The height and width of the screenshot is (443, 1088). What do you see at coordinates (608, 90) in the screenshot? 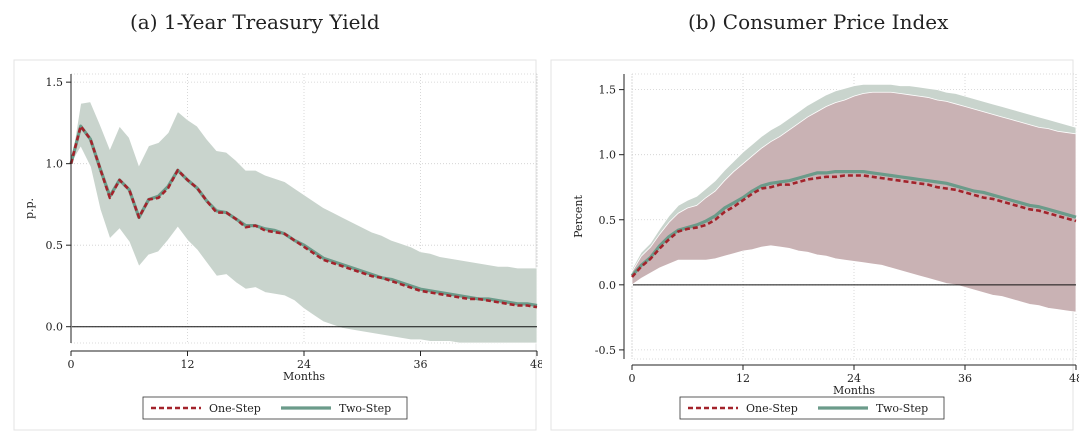
I see `panel-b-ytick-label: 1.5` at bounding box center [608, 90].